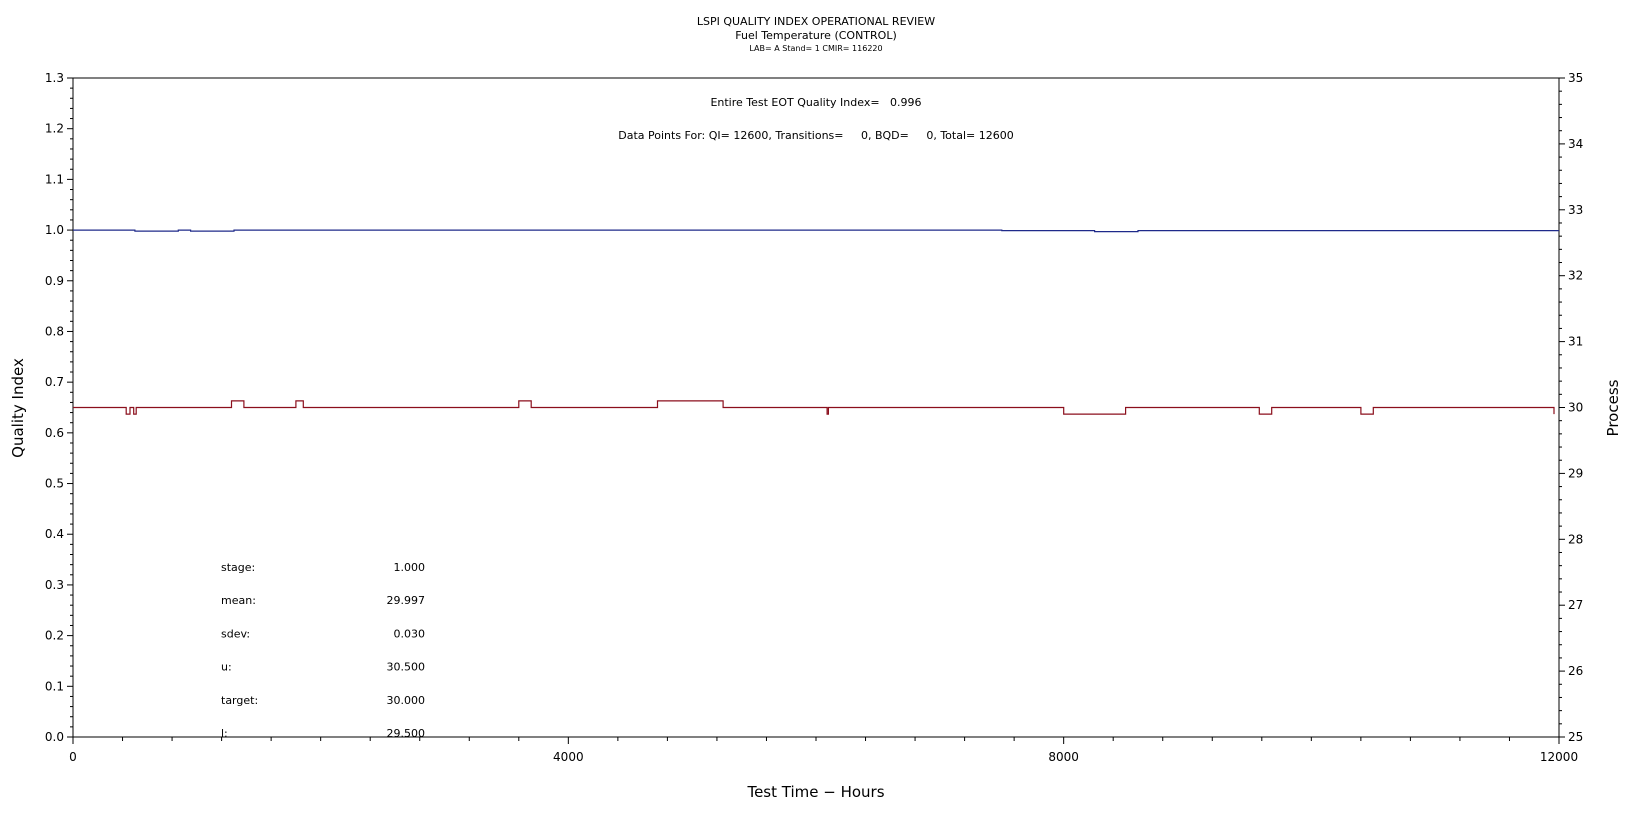  I want to click on y-tick-label: 0.4, so click(54, 534).